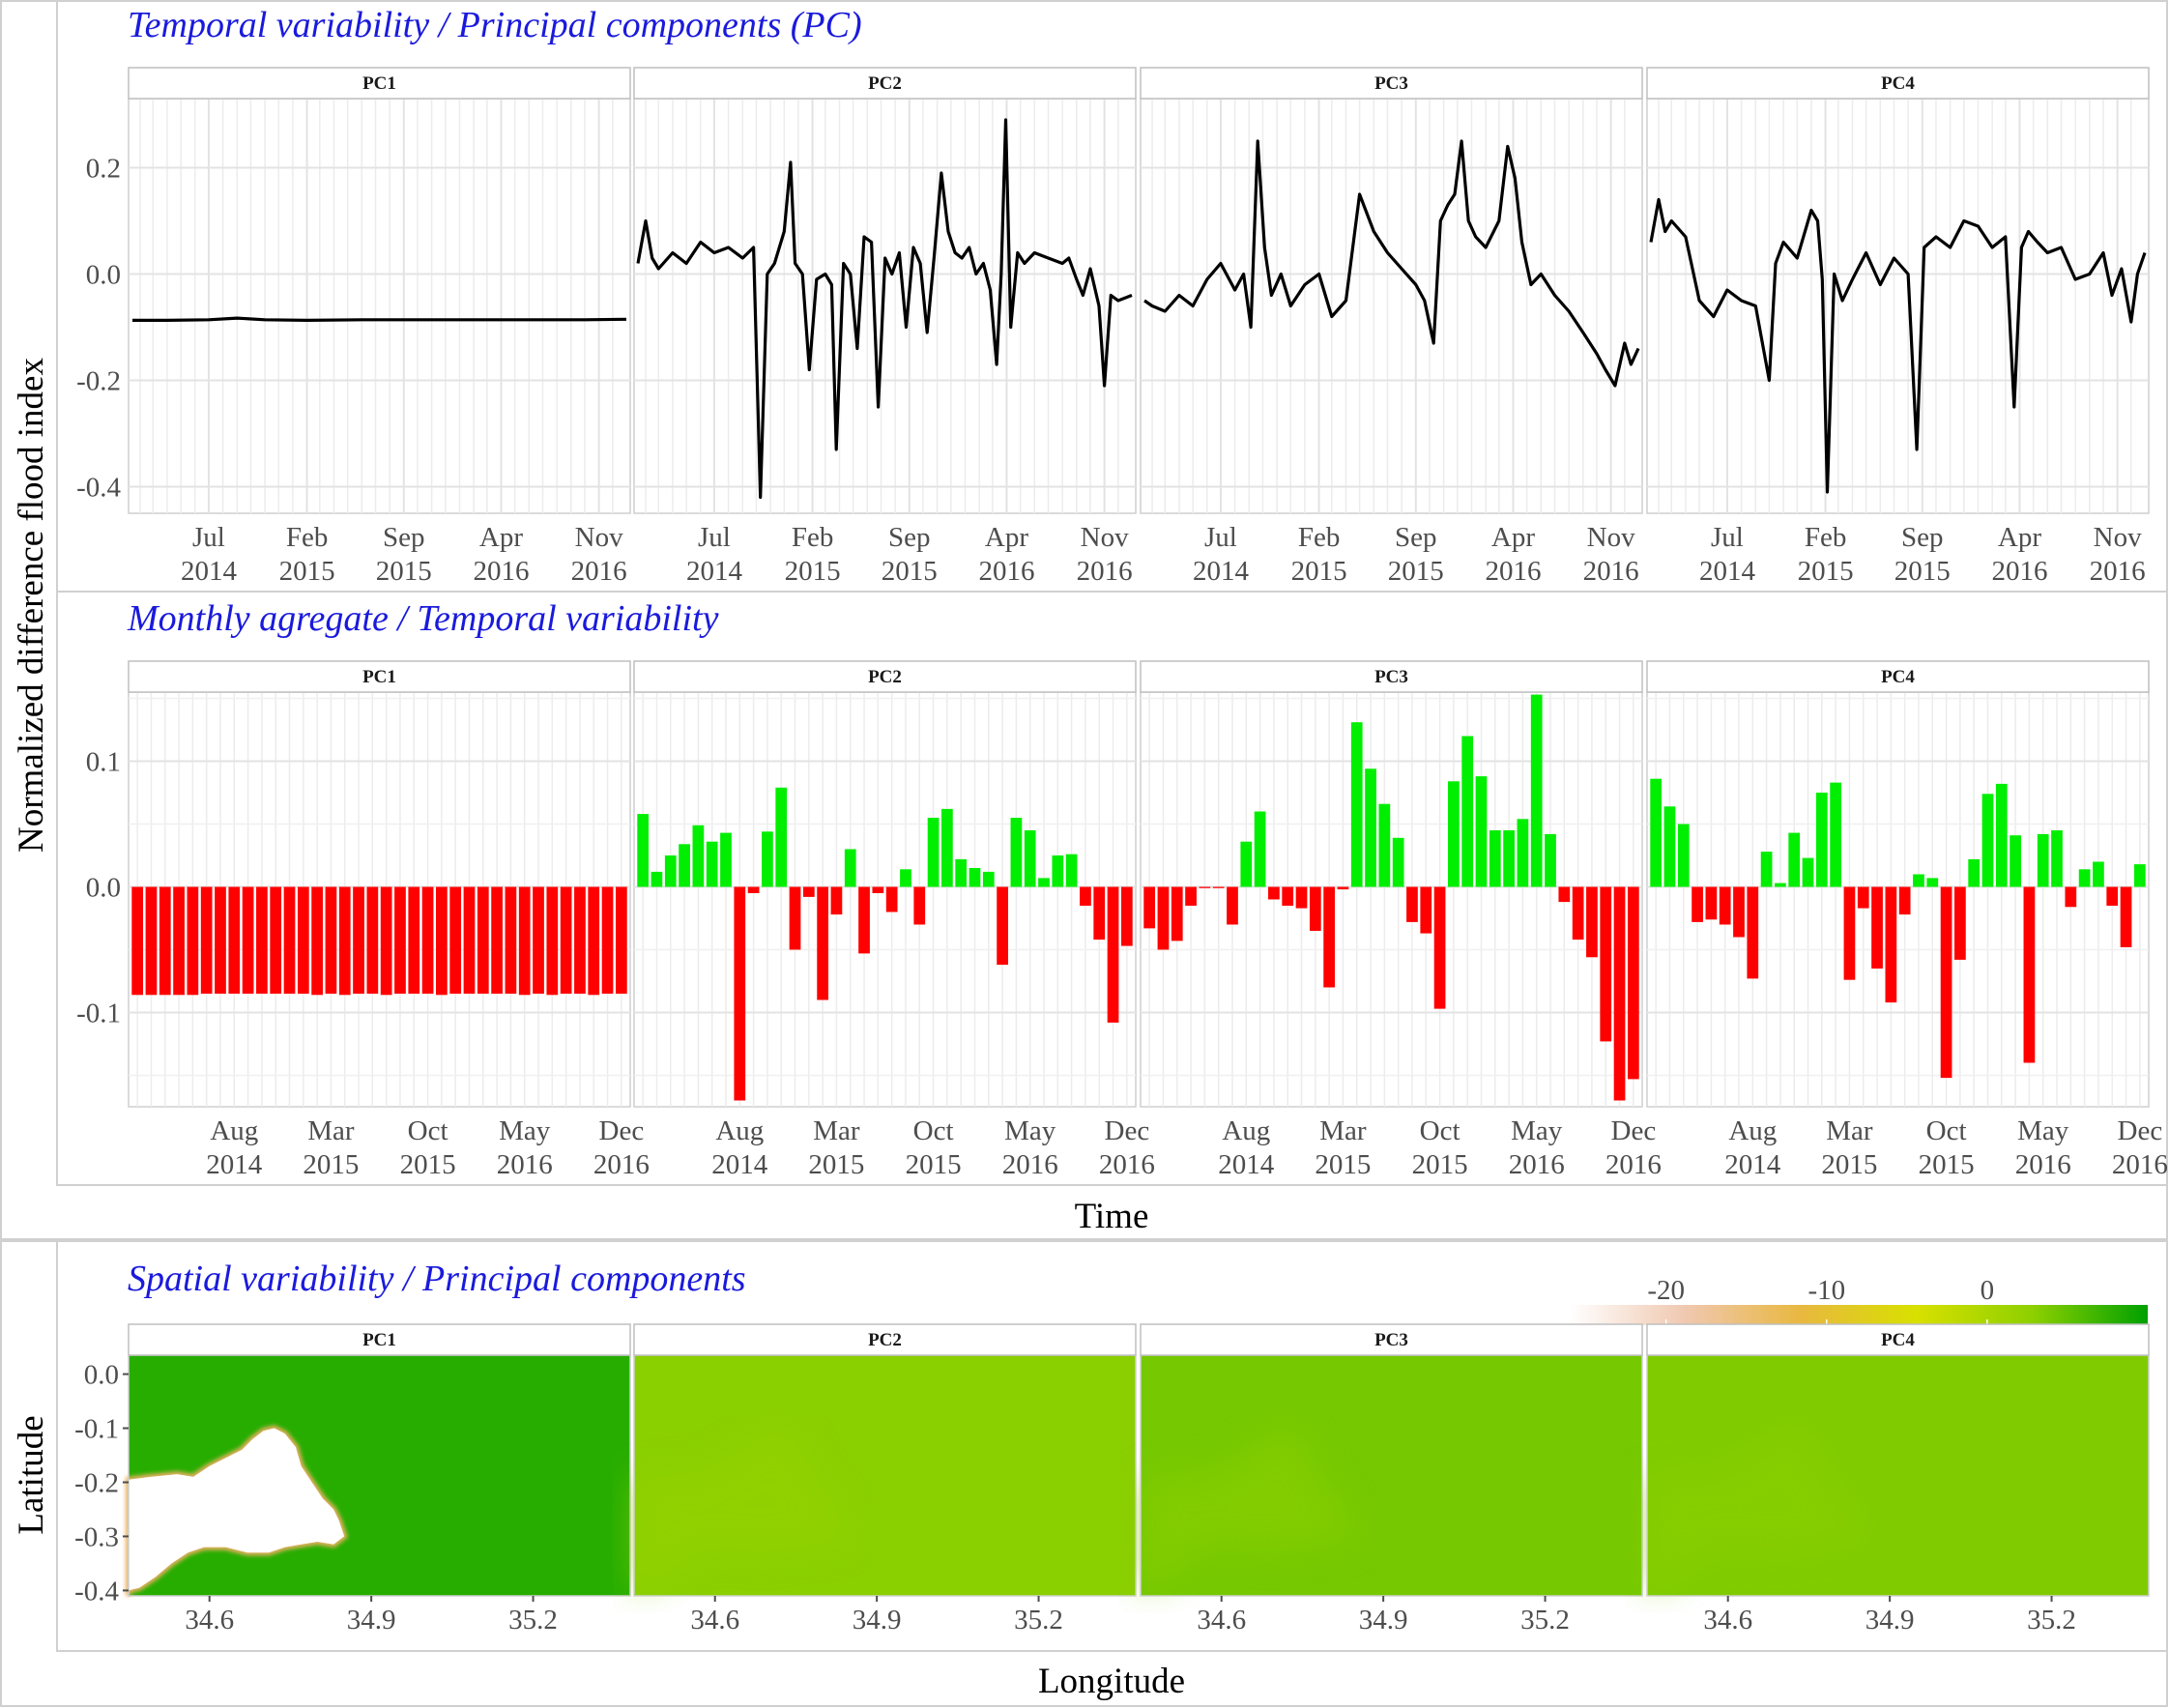 This screenshot has width=2169, height=1708. Describe the element at coordinates (379, 319) in the screenshot. I see `series-line-PC1` at that location.